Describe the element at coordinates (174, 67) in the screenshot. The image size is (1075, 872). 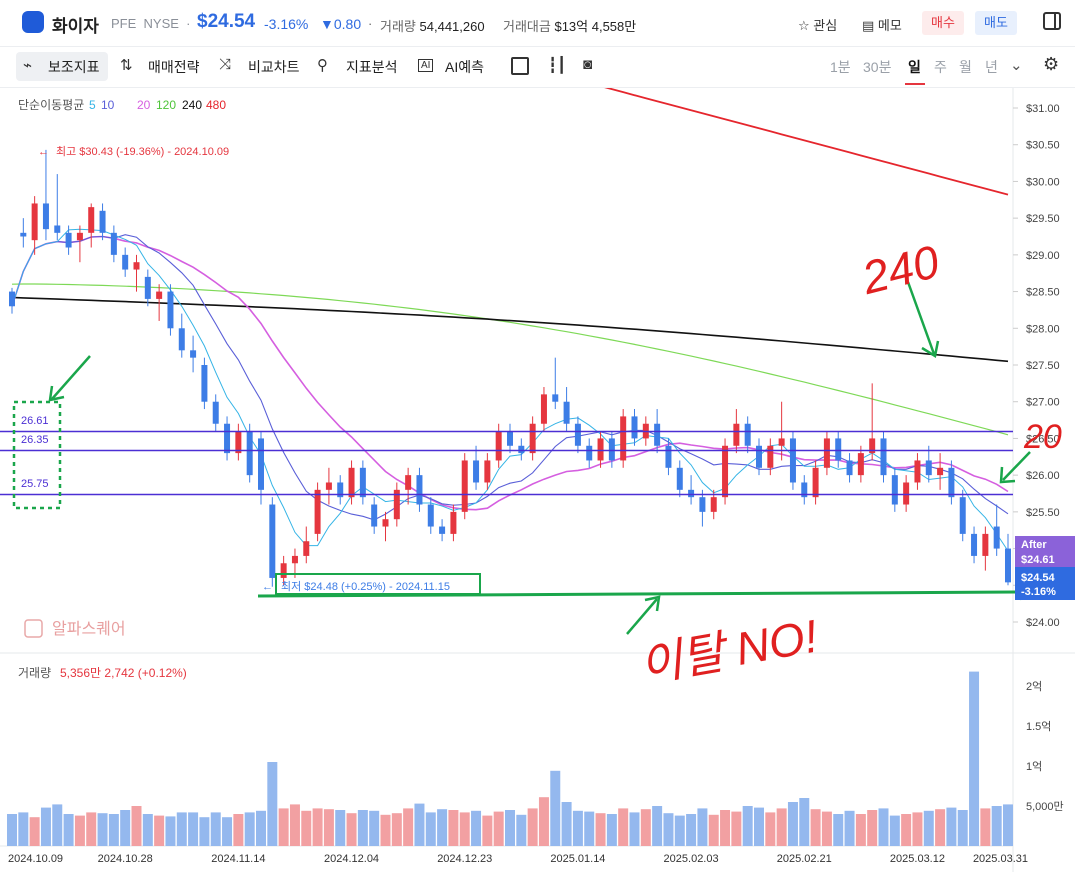
I see `strategy-button: 매매전략` at that location.